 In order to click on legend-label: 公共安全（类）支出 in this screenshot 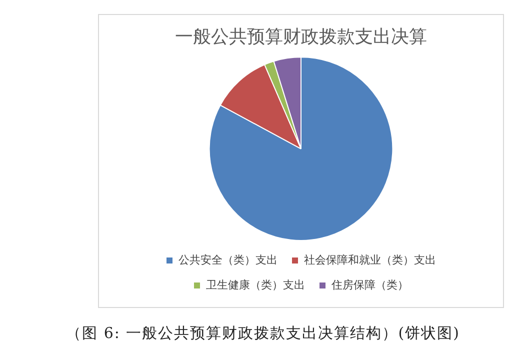, I will do `click(228, 259)`.